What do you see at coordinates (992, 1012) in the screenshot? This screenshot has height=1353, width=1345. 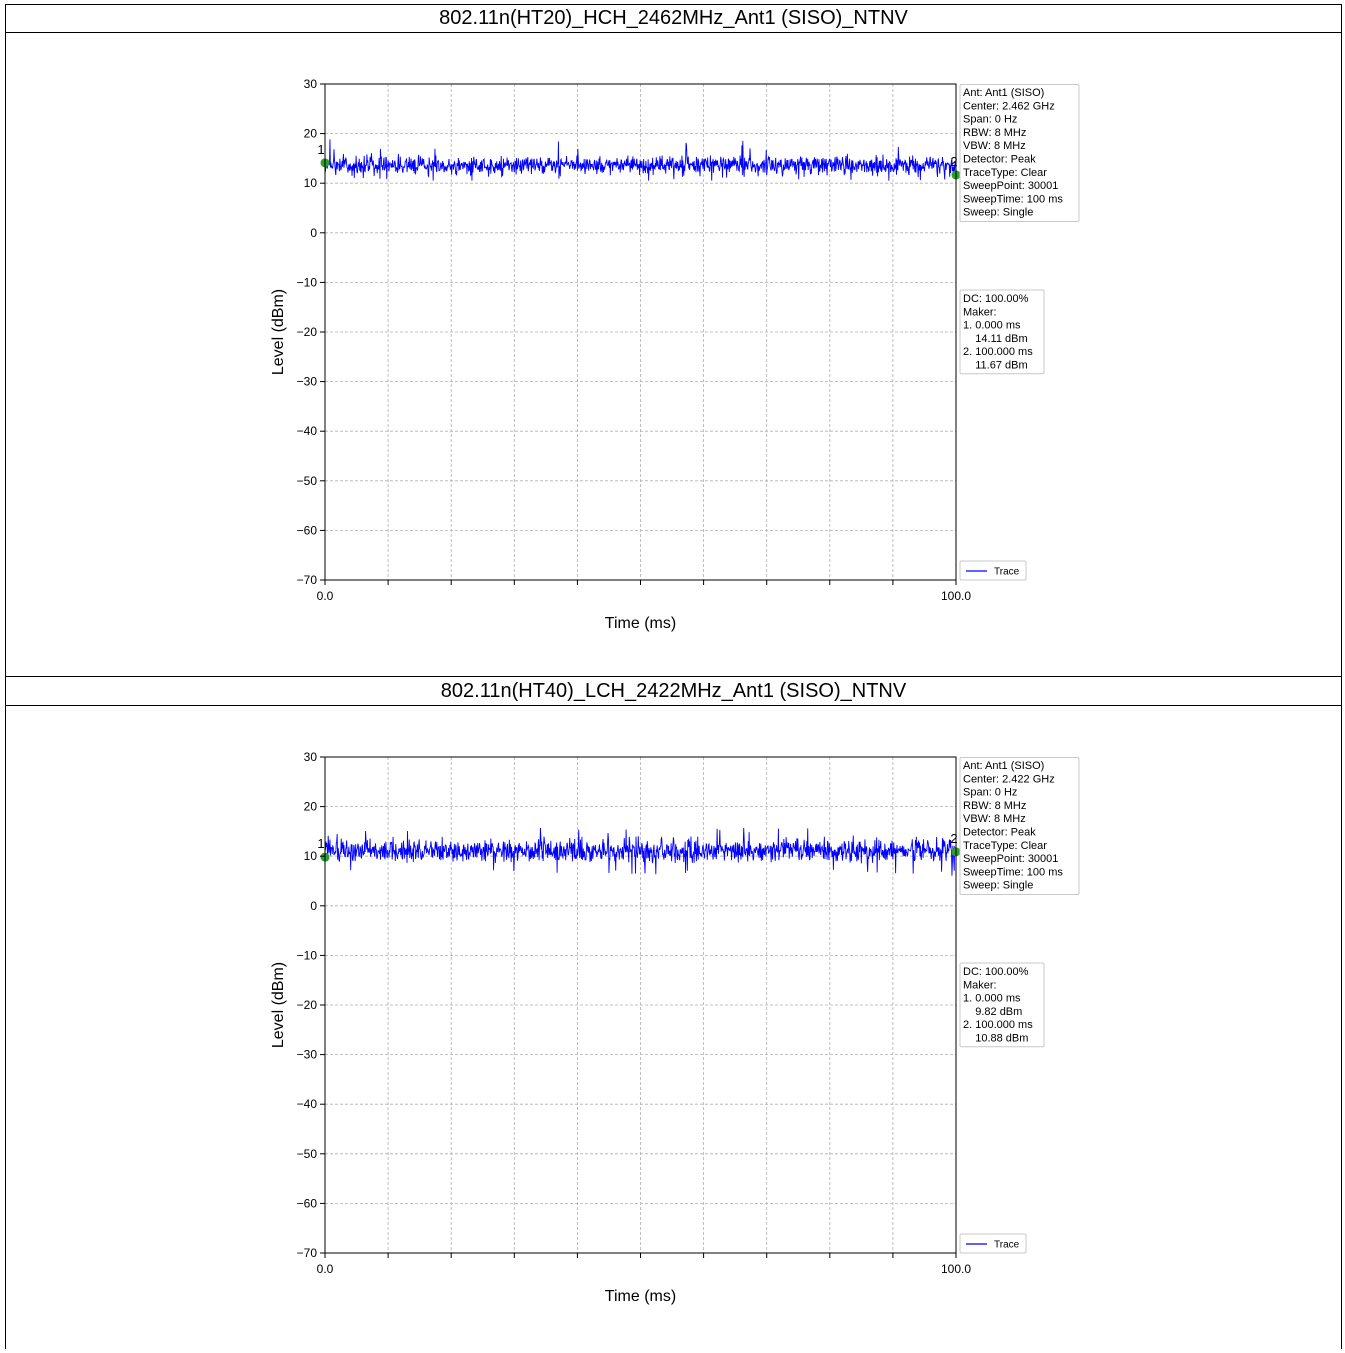 I see `marker-info-line: 9.82 dBm` at bounding box center [992, 1012].